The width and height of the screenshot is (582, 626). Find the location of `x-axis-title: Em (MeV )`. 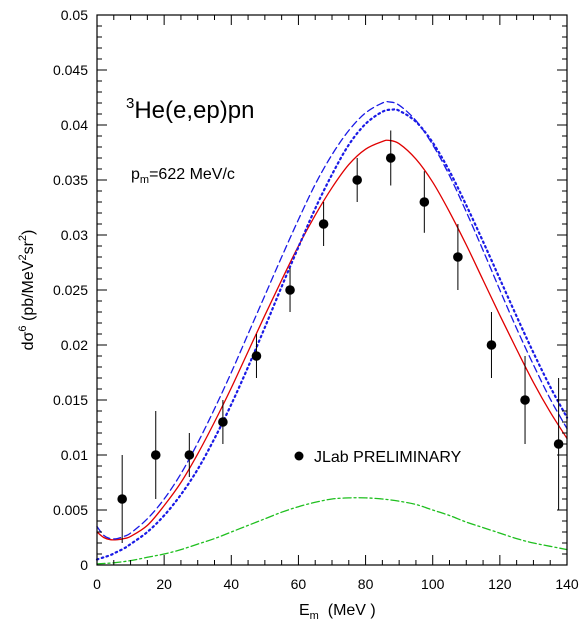

x-axis-title: Em (MeV ) is located at coordinates (337, 612).